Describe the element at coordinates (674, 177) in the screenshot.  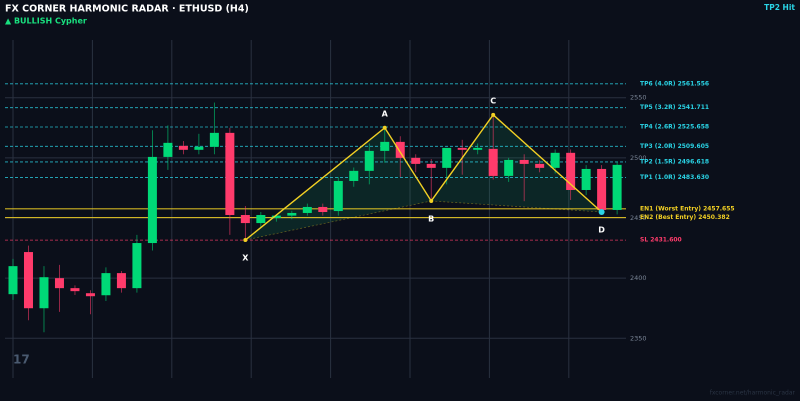
I see `level-label: TP1 (1.0R) 2483.630` at that location.